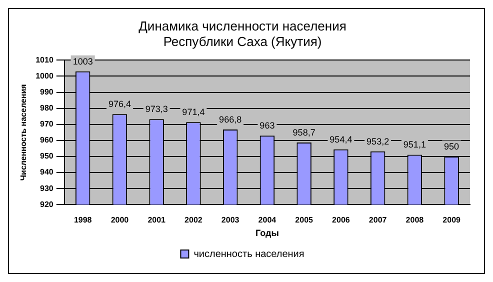 The height and width of the screenshot is (282, 493). What do you see at coordinates (193, 112) in the screenshot?
I see `data-label: 971,4` at bounding box center [193, 112].